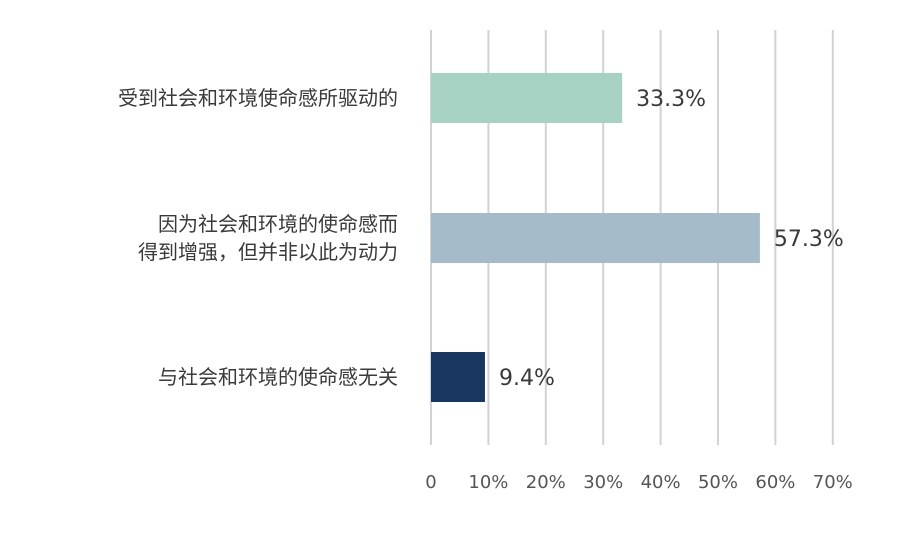  What do you see at coordinates (278, 377) in the screenshot?
I see `category-label: 与社会和环境的使命感无关` at bounding box center [278, 377].